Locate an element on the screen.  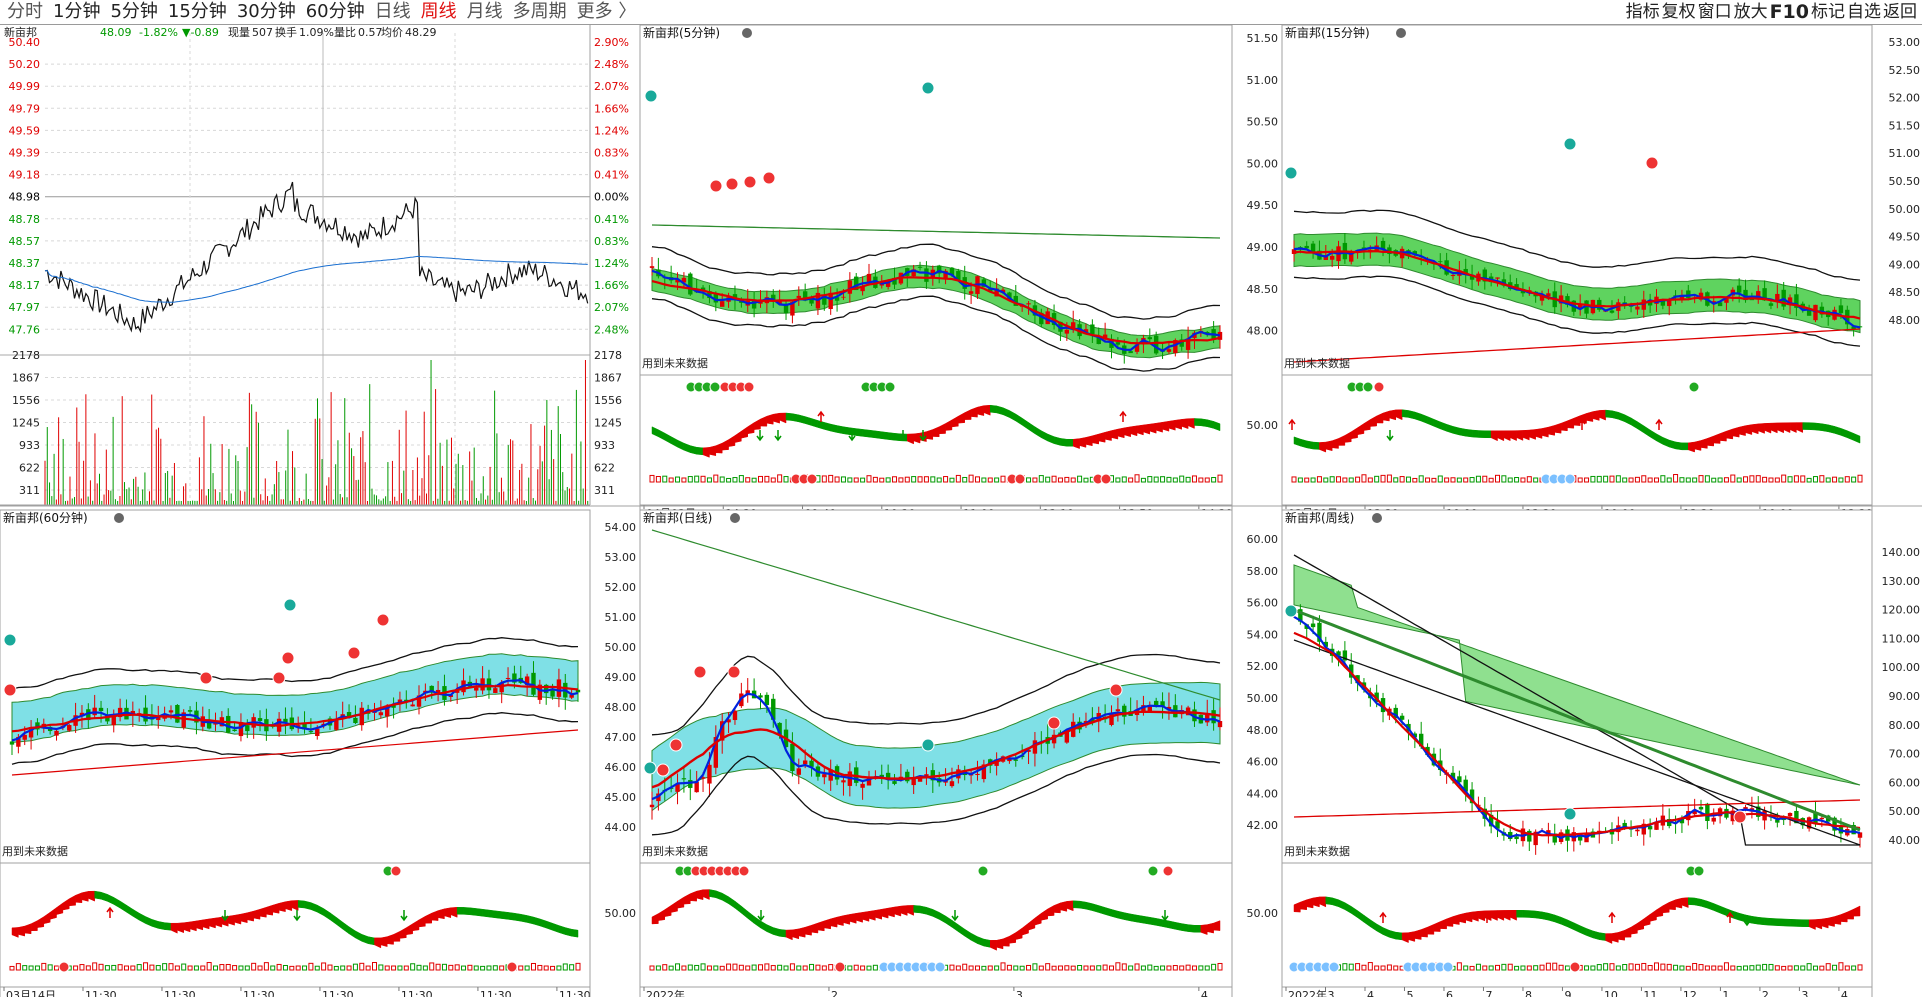
timeshare-area is located at coordinates (317, 191).